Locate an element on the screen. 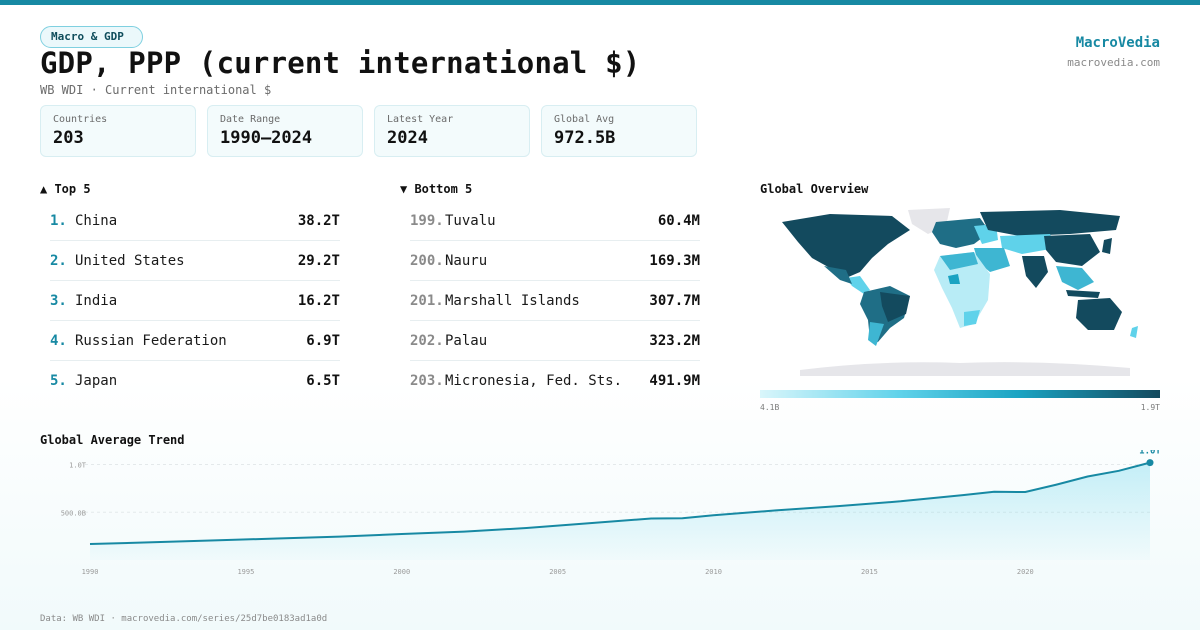 The image size is (1200, 630). country-name: United States is located at coordinates (130, 260).